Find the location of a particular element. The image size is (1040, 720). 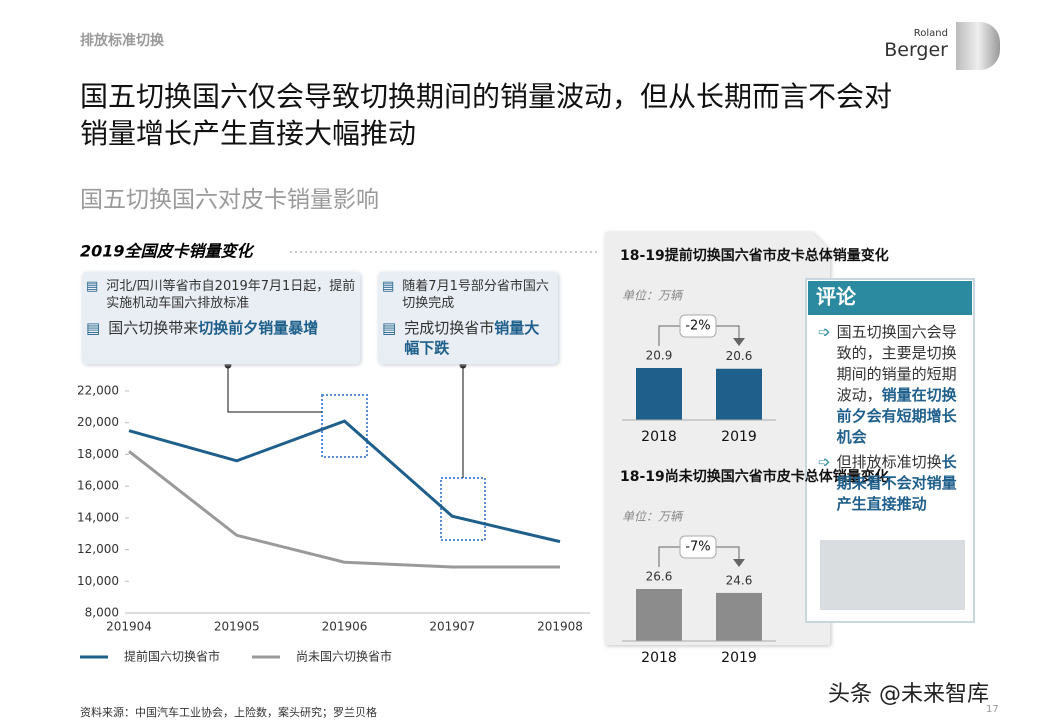

callout: ▤ 随着7月1号部分省市国六切换完成 ▤ 完成切换省市销量大幅下跌 is located at coordinates (468, 318).